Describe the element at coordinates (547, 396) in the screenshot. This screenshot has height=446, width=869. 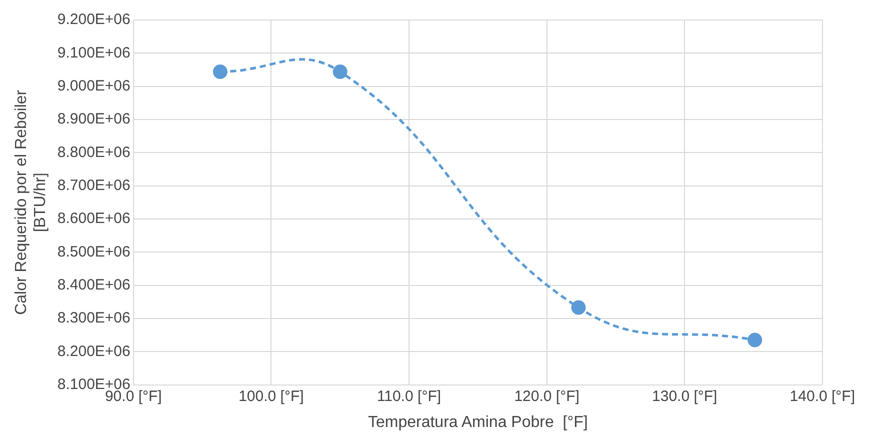
I see `x-tick-label: 120.0 [°F]` at that location.